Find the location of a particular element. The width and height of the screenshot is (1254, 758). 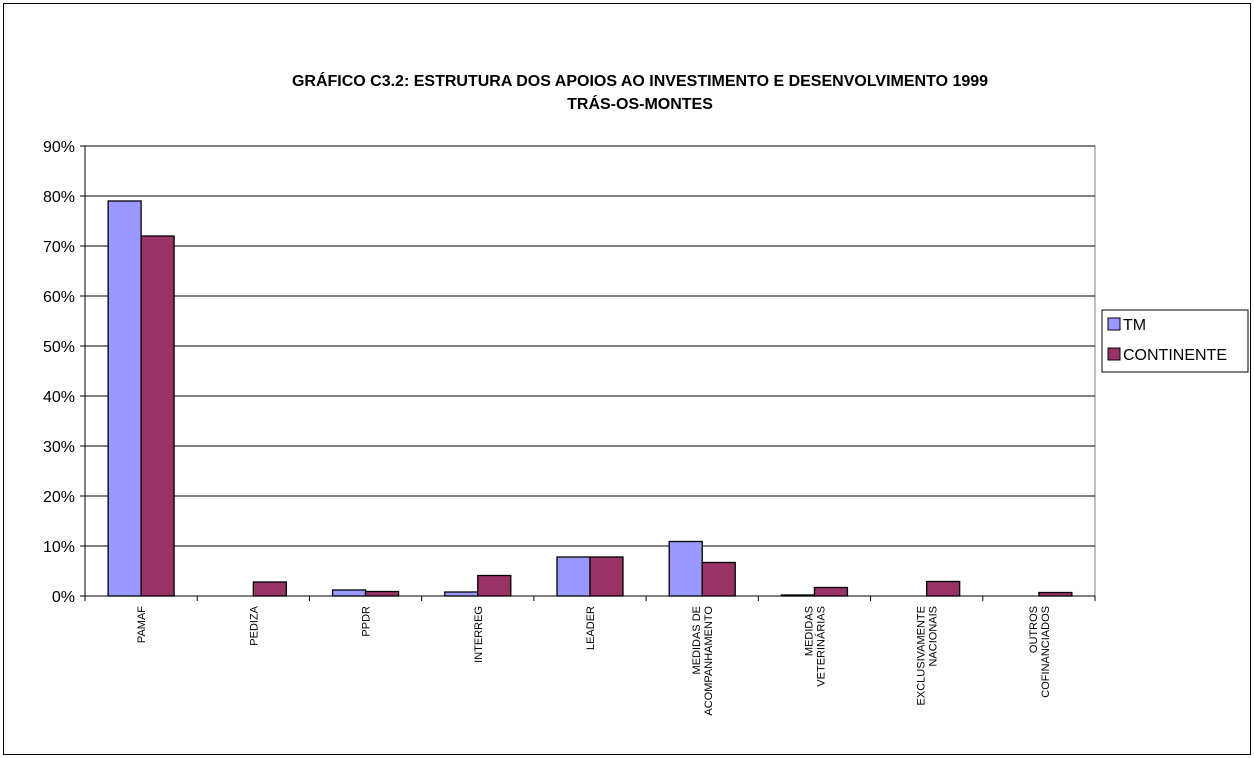

chart-title: TRÁS-OS-MONTES is located at coordinates (640, 103).